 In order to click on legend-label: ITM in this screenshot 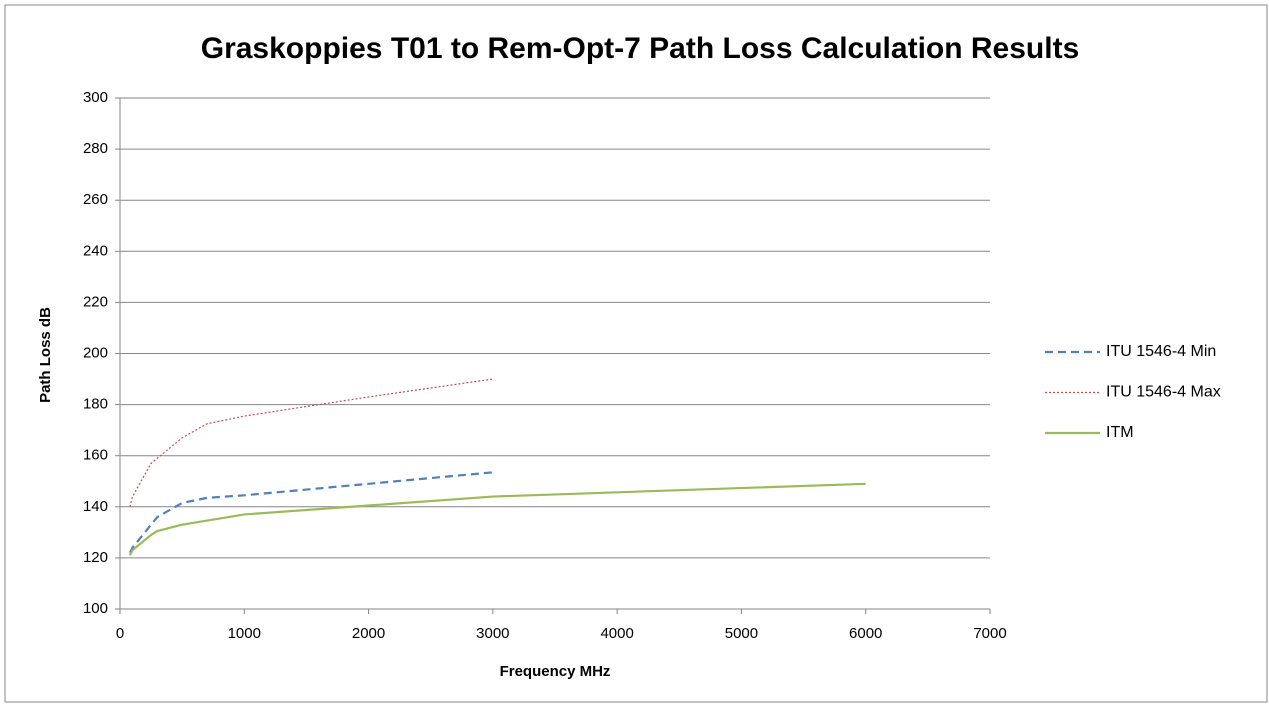, I will do `click(1120, 432)`.